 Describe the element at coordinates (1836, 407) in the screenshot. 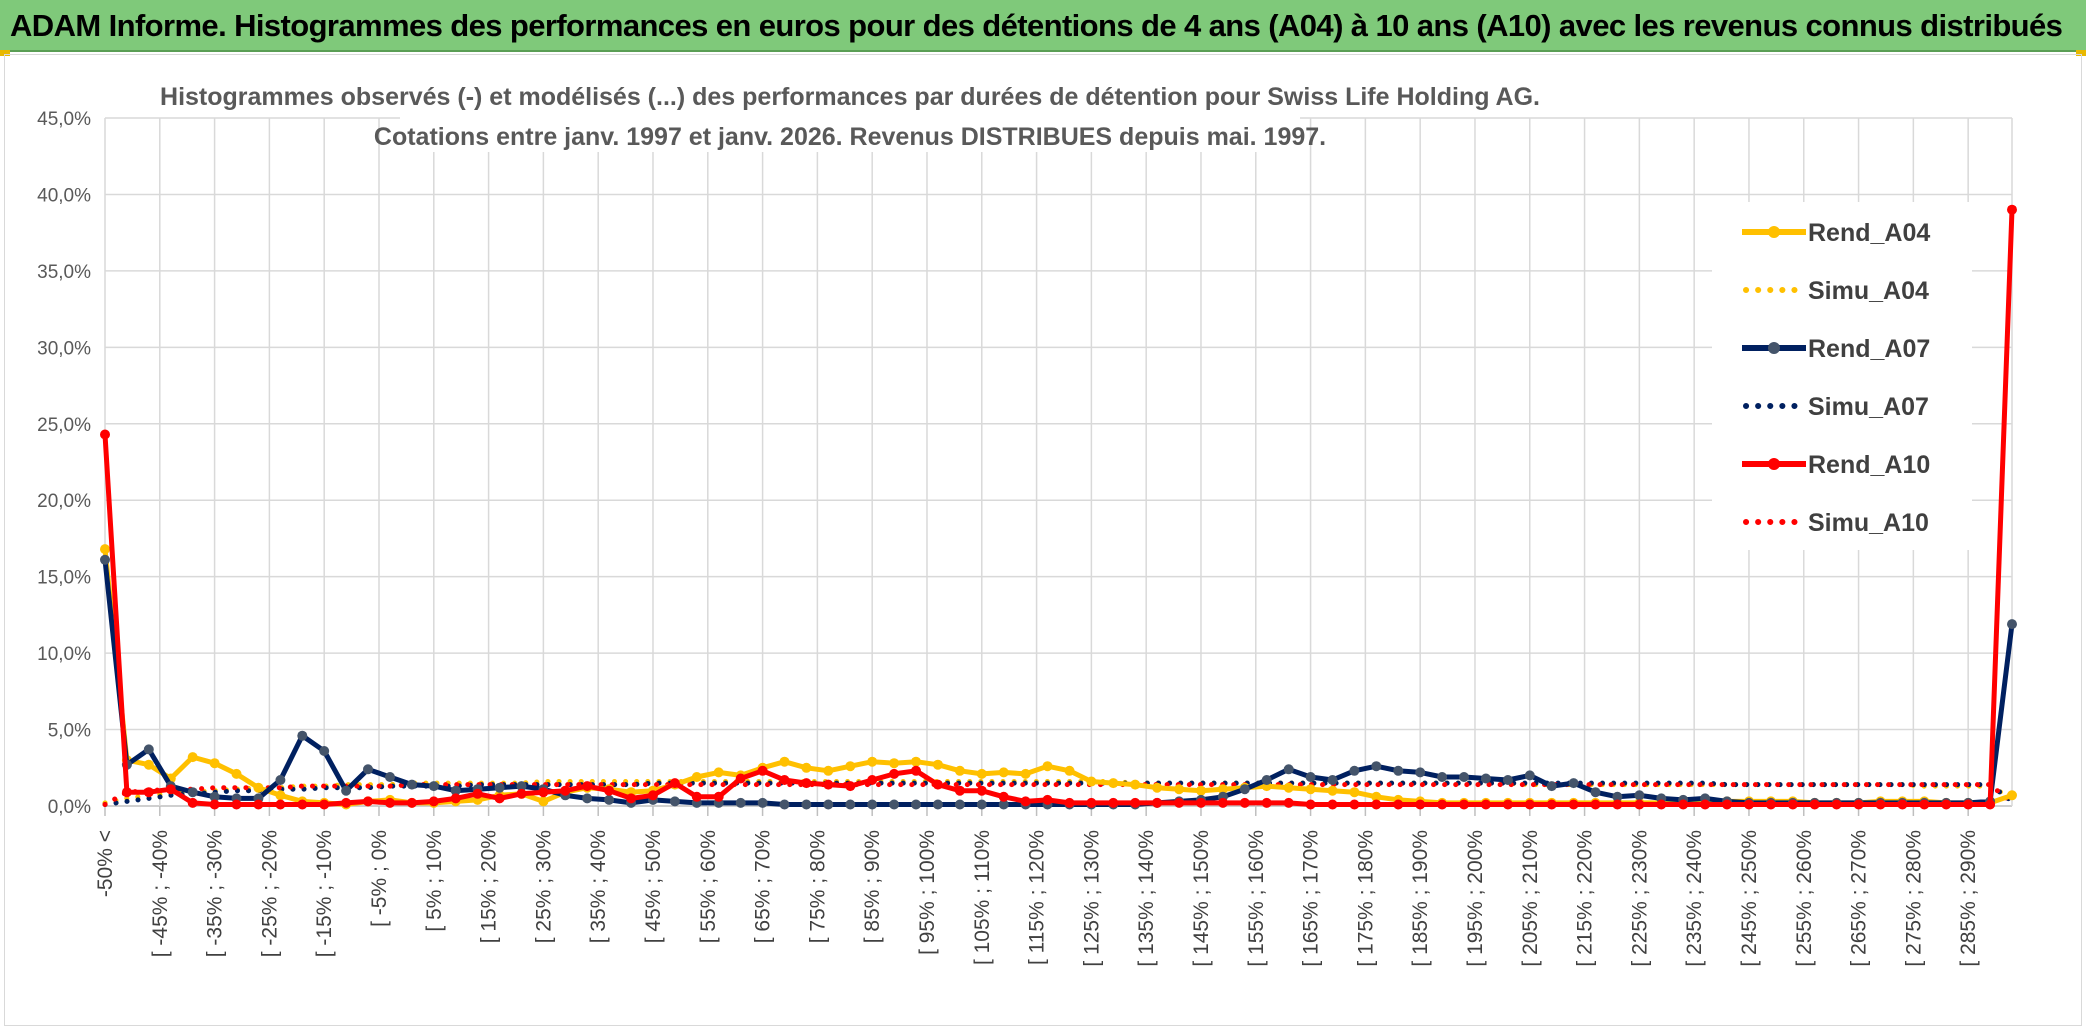

I see `legend-item: Simu_A07` at that location.